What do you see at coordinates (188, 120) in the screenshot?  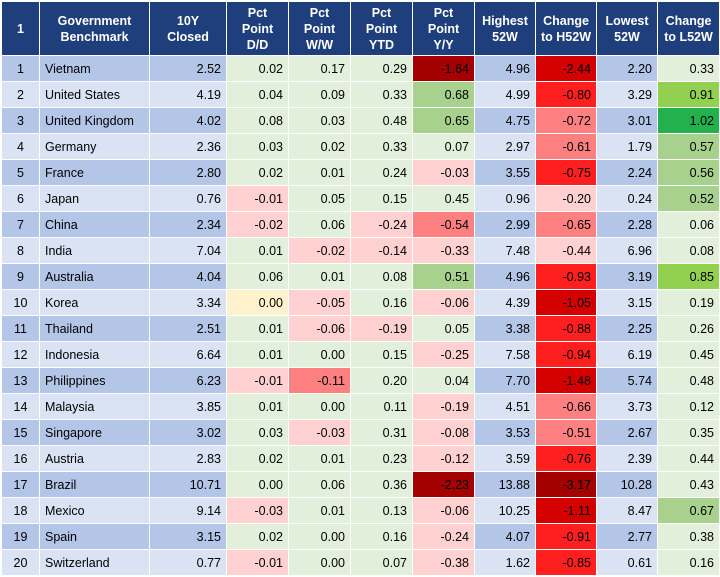 I see `closed-value: 4.02` at bounding box center [188, 120].